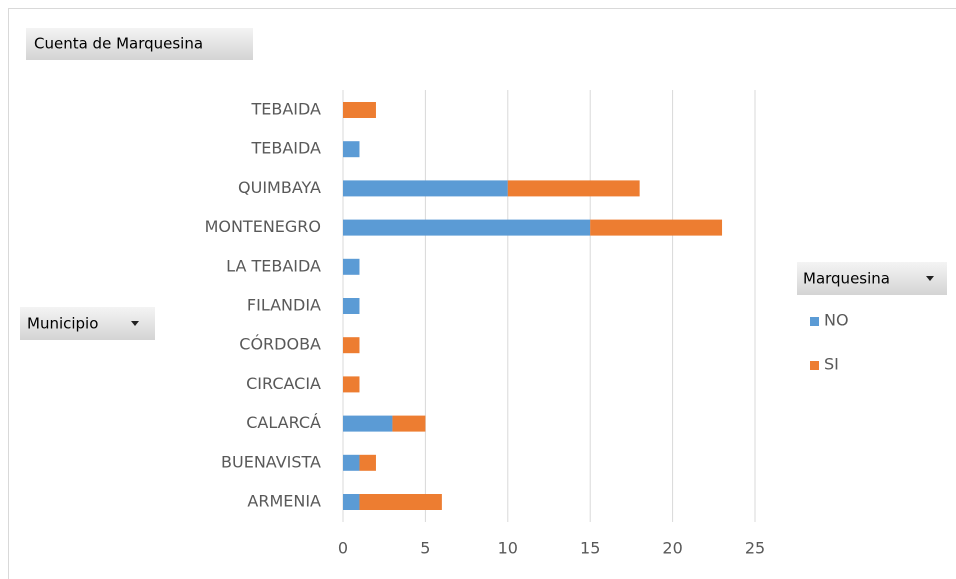 Image resolution: width=956 pixels, height=579 pixels. Describe the element at coordinates (425, 548) in the screenshot. I see `x-tick-label: 5` at that location.